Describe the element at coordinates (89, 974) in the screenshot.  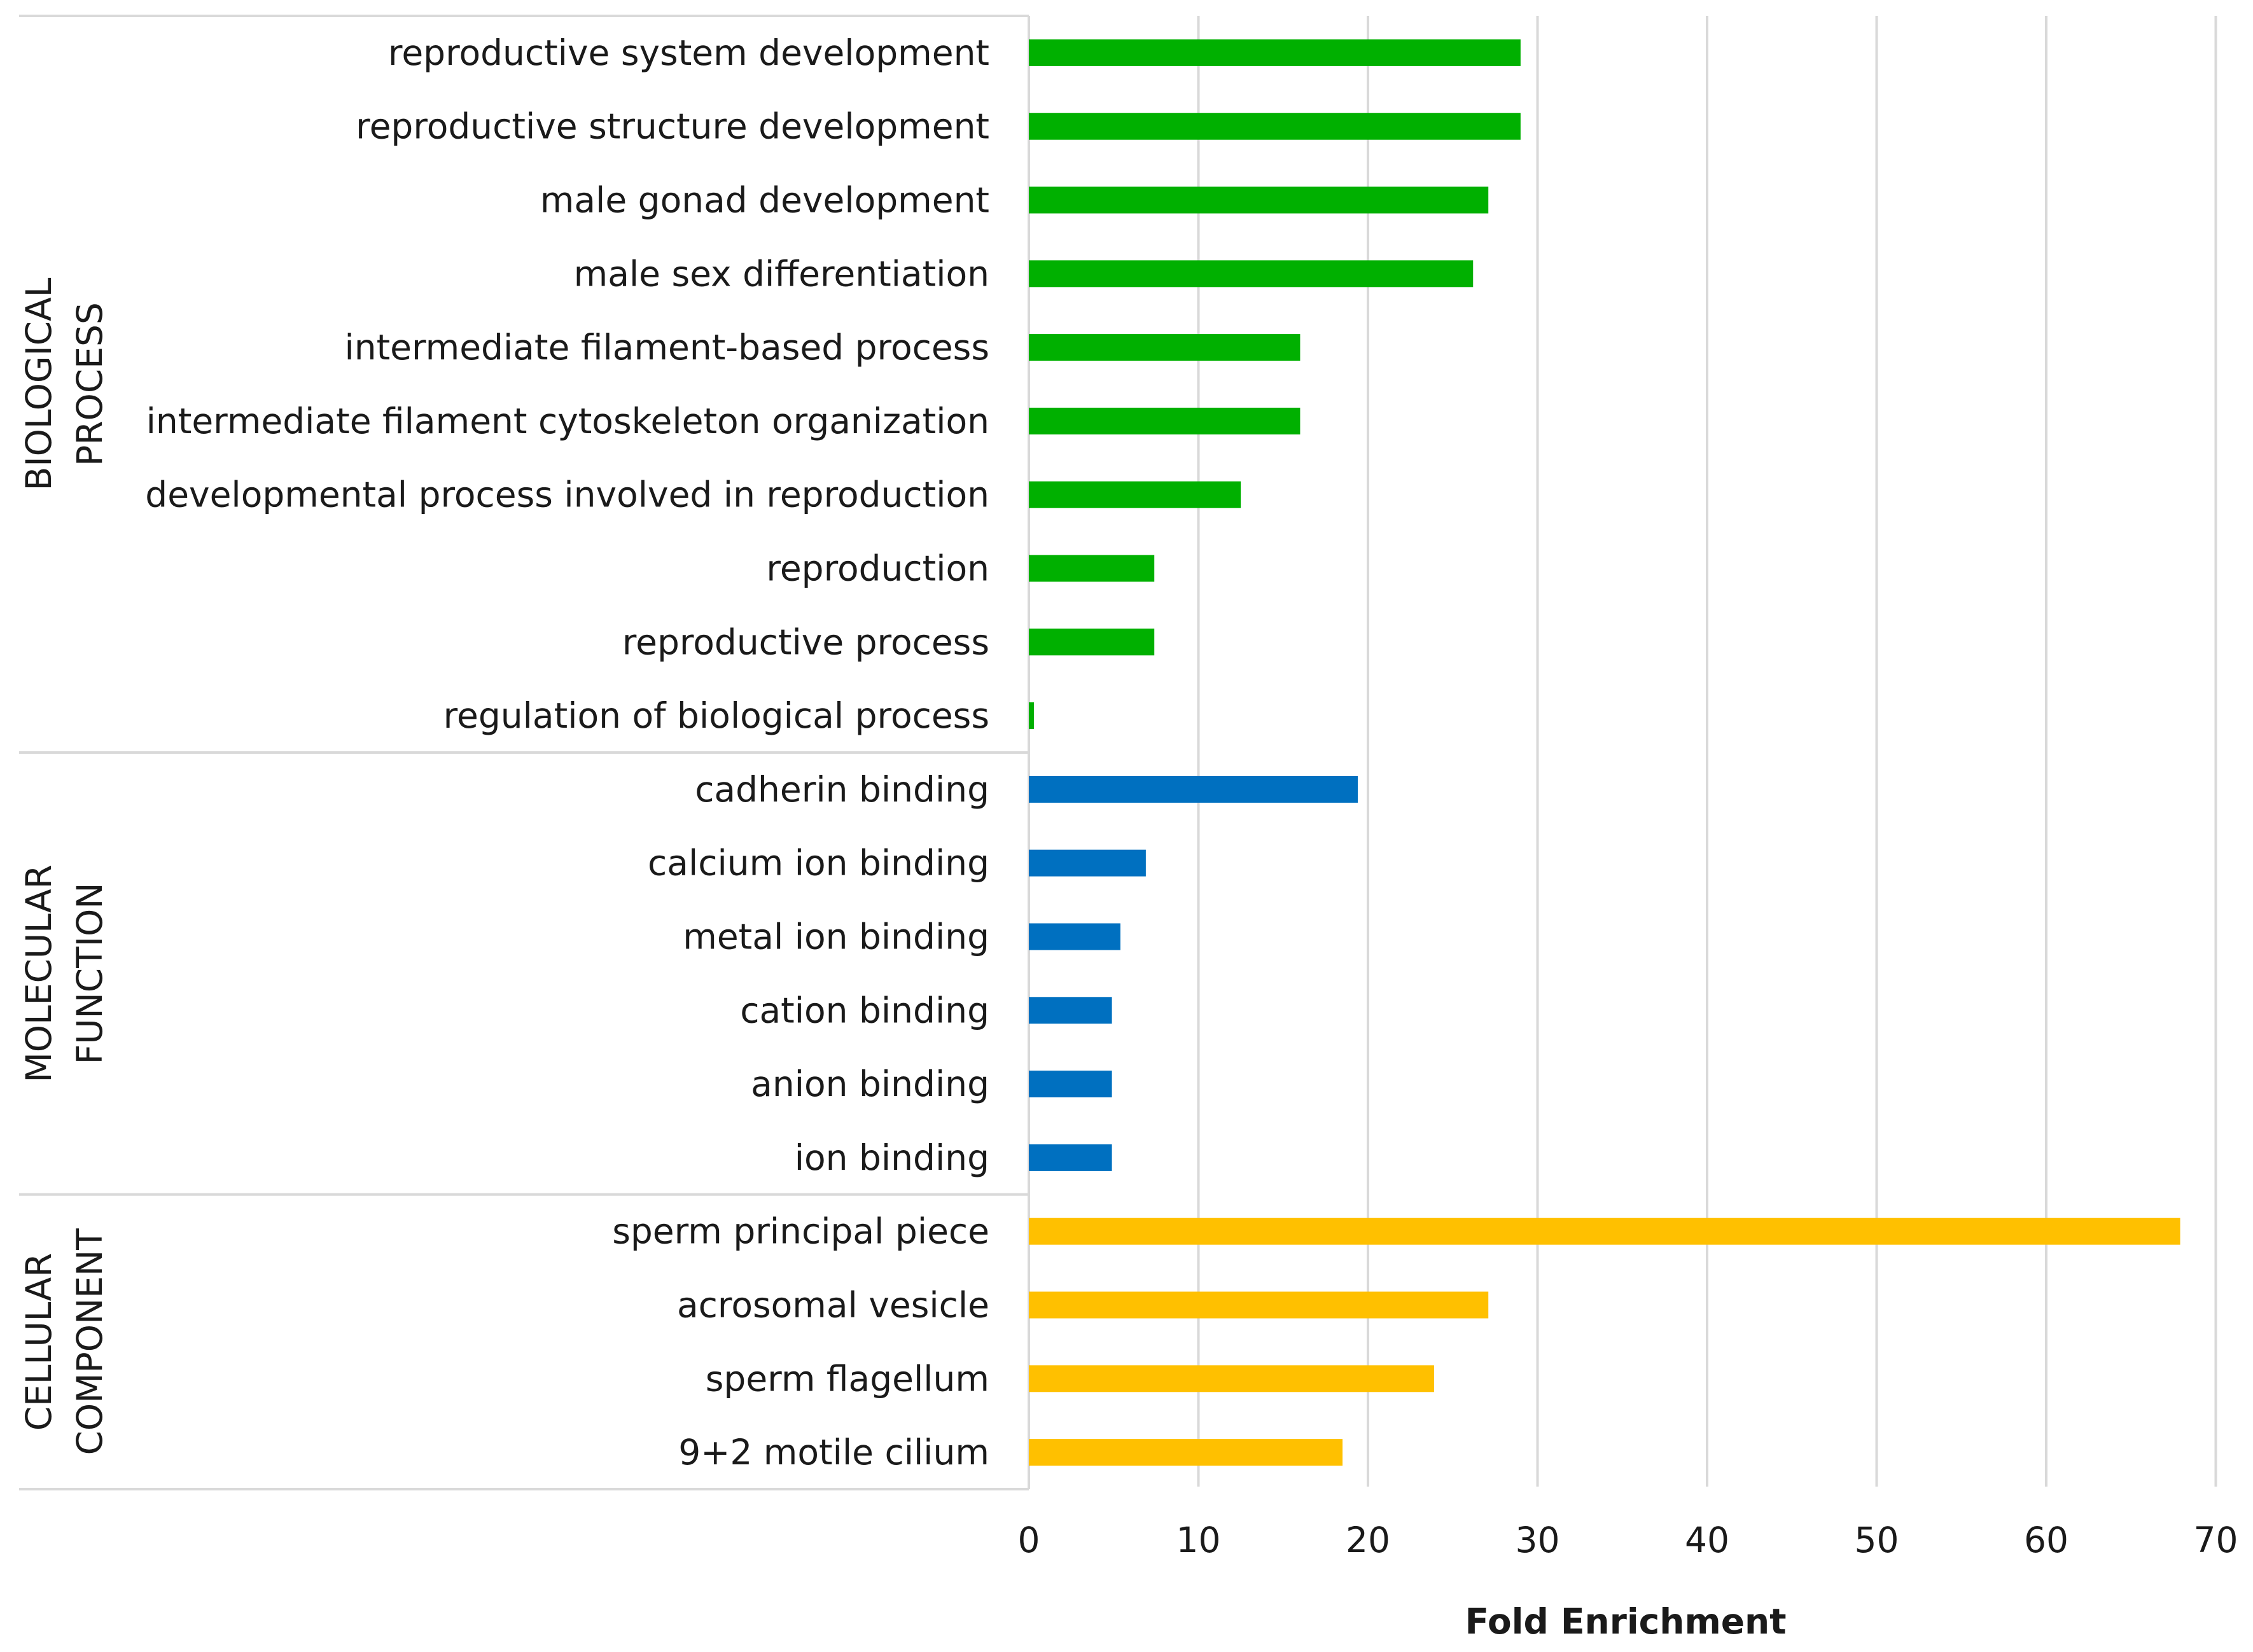
I see `group-label: FUNCTION` at that location.